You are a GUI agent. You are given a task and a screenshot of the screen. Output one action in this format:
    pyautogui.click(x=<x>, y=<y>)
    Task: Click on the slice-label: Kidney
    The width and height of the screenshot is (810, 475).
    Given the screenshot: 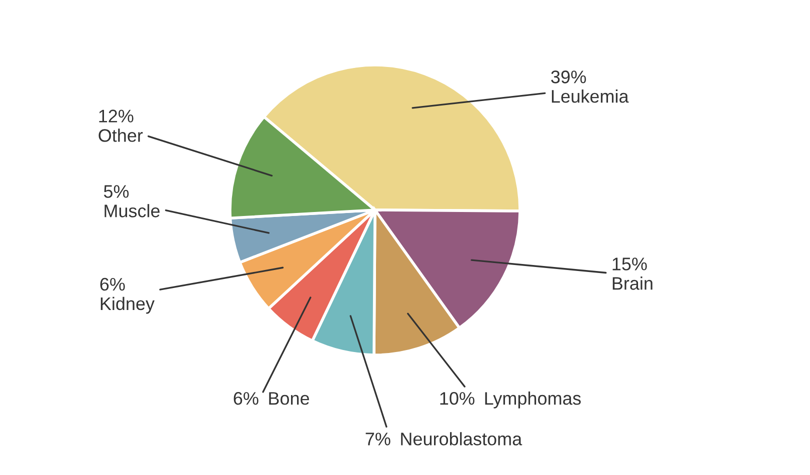 What is the action you would take?
    pyautogui.click(x=127, y=305)
    